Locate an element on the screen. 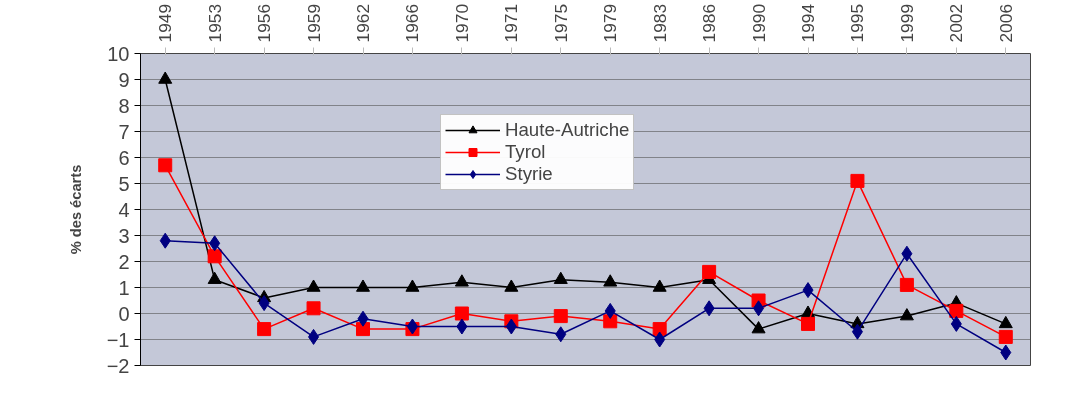  legend-label: Haute-Autriche is located at coordinates (567, 130).